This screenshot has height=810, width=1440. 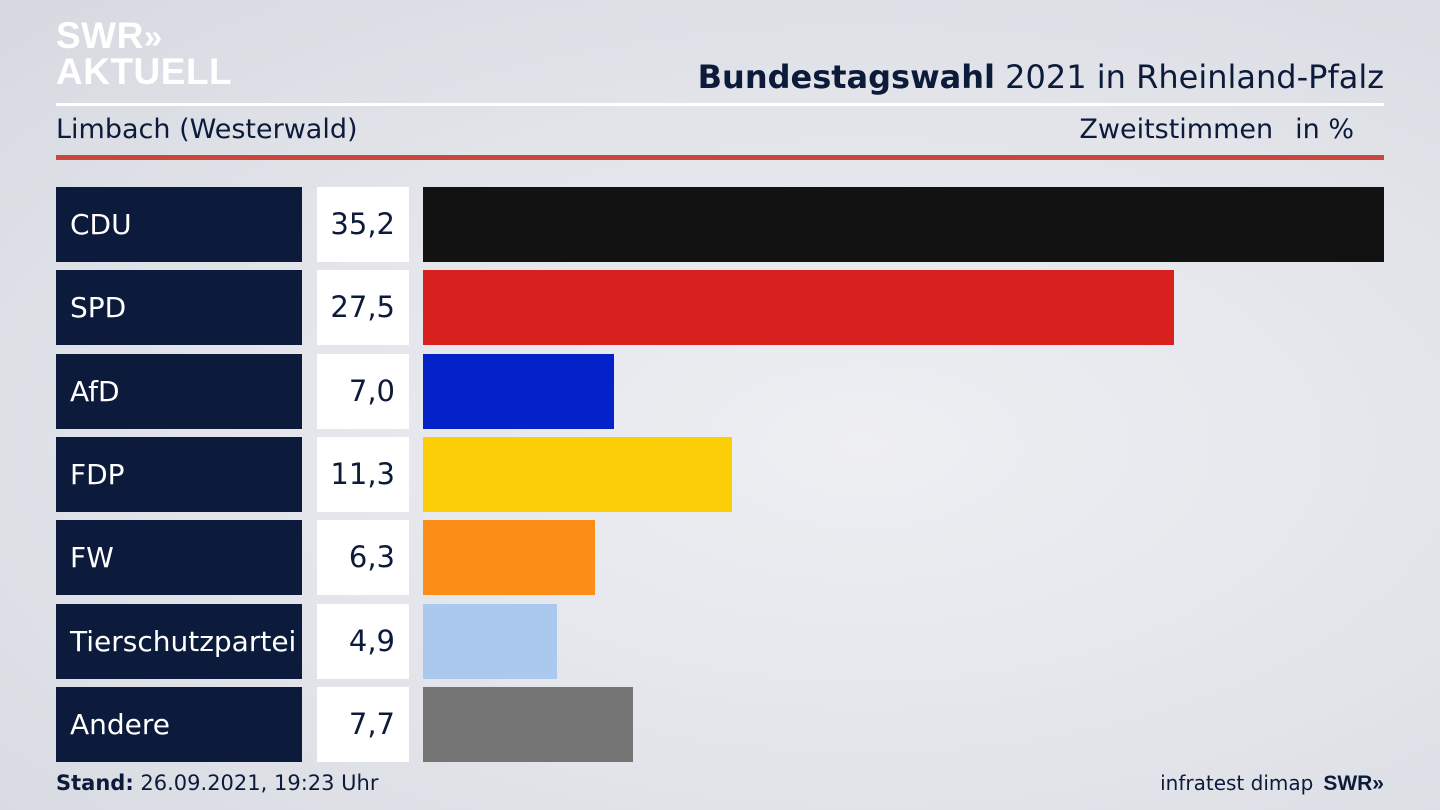 What do you see at coordinates (363, 391) in the screenshot?
I see `data-label: 7,0` at bounding box center [363, 391].